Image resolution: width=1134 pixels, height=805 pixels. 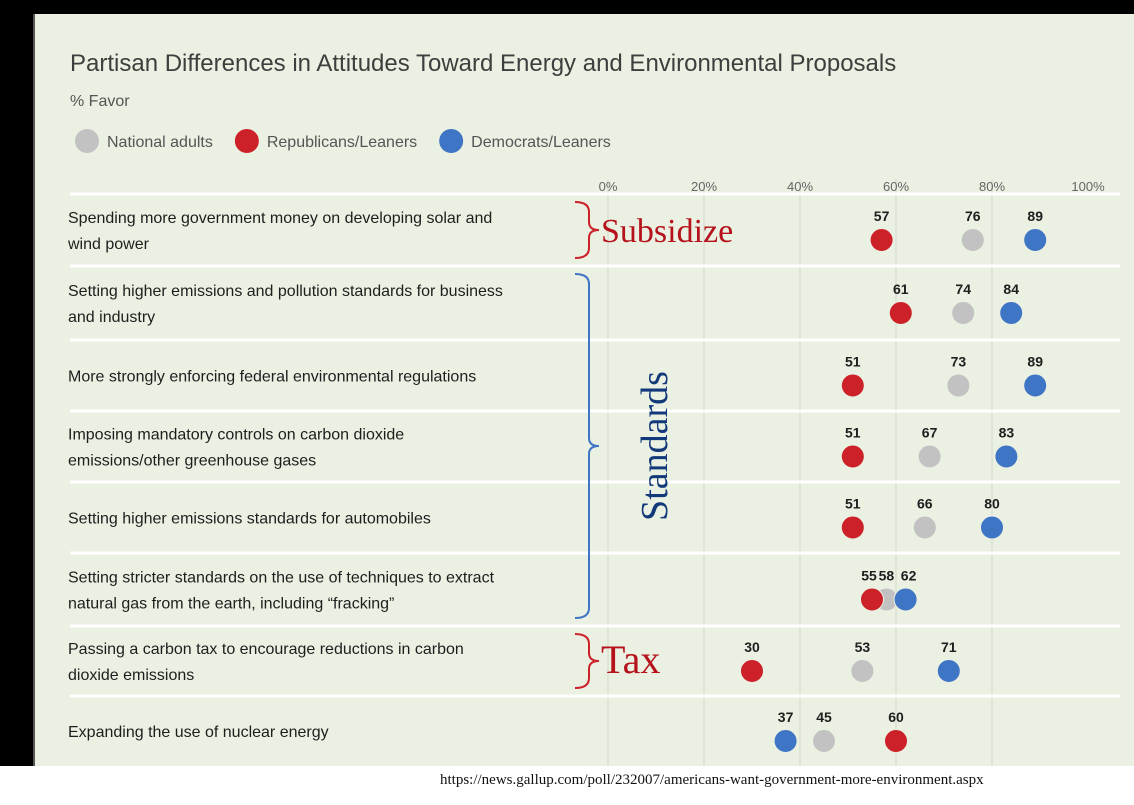 I want to click on chart-subtitle: % Favor, so click(x=100, y=101).